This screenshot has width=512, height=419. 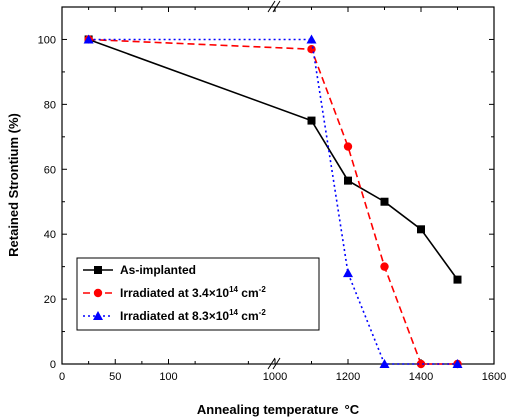 I want to click on x-tick-label: 50, so click(x=115, y=377).